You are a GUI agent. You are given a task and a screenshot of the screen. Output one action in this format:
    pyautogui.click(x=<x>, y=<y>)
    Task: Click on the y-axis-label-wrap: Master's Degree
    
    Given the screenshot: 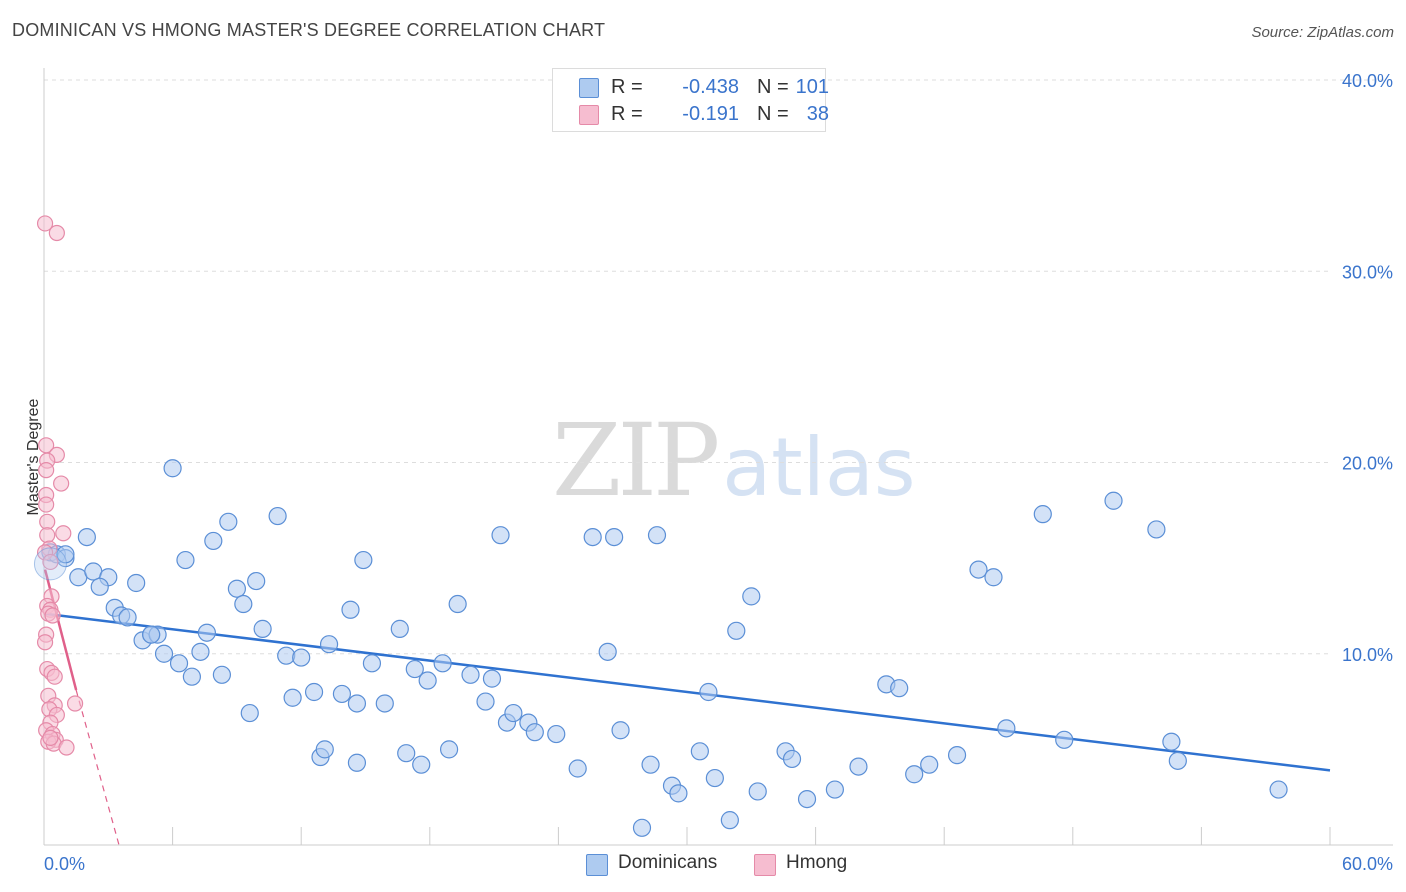 What is the action you would take?
    pyautogui.click(x=28, y=460)
    